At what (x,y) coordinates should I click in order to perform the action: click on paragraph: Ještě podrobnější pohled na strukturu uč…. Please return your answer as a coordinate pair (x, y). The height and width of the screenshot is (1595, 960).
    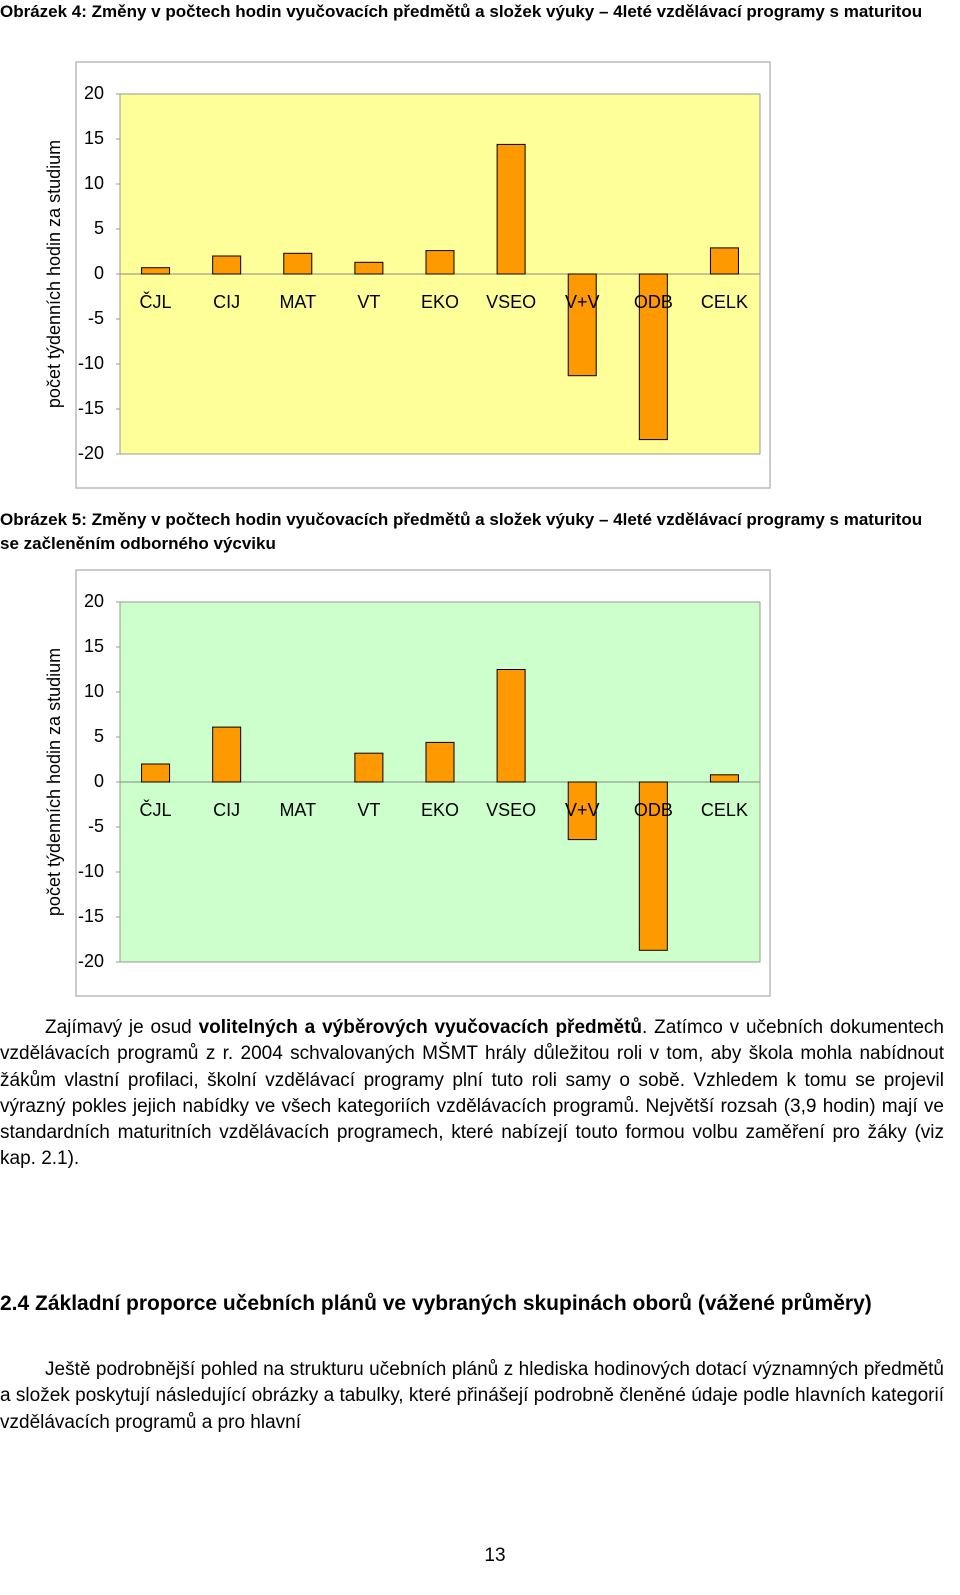
    Looking at the image, I should click on (472, 1396).